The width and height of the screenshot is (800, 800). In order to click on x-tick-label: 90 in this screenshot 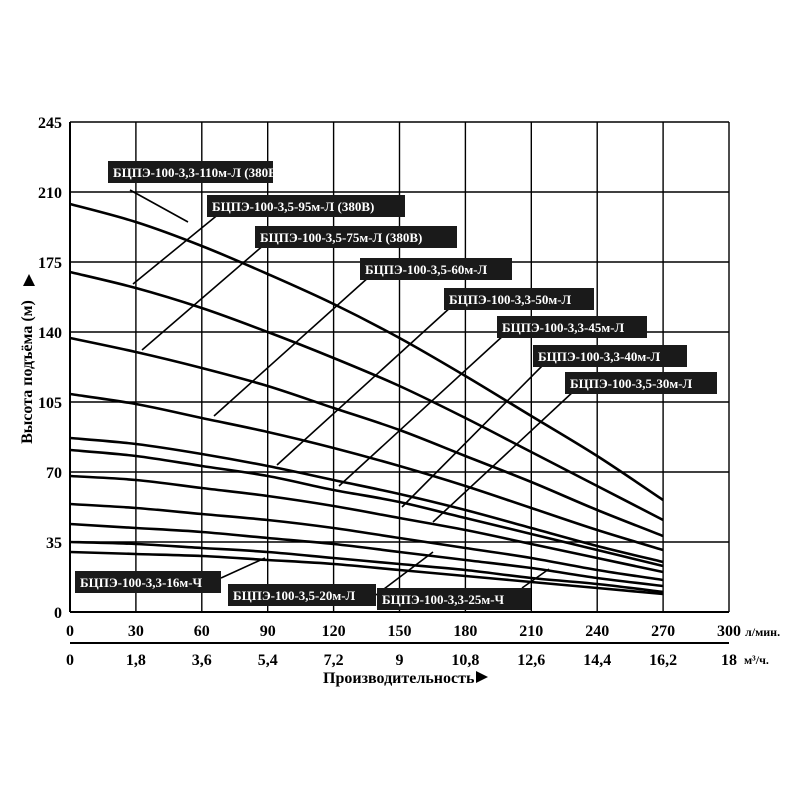, I will do `click(268, 631)`.